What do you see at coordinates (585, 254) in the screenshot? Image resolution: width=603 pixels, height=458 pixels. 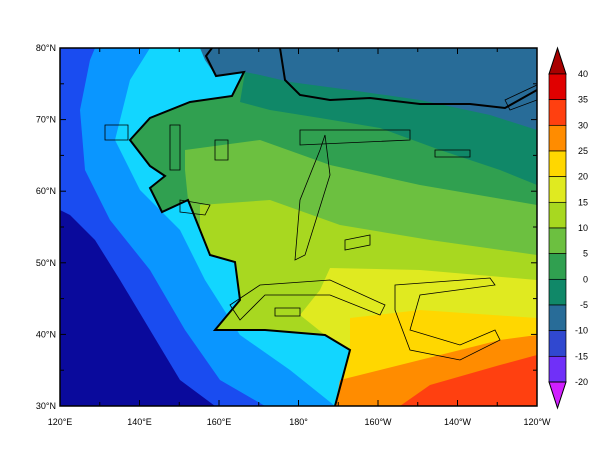 I see `colorbar-label: 5` at bounding box center [585, 254].